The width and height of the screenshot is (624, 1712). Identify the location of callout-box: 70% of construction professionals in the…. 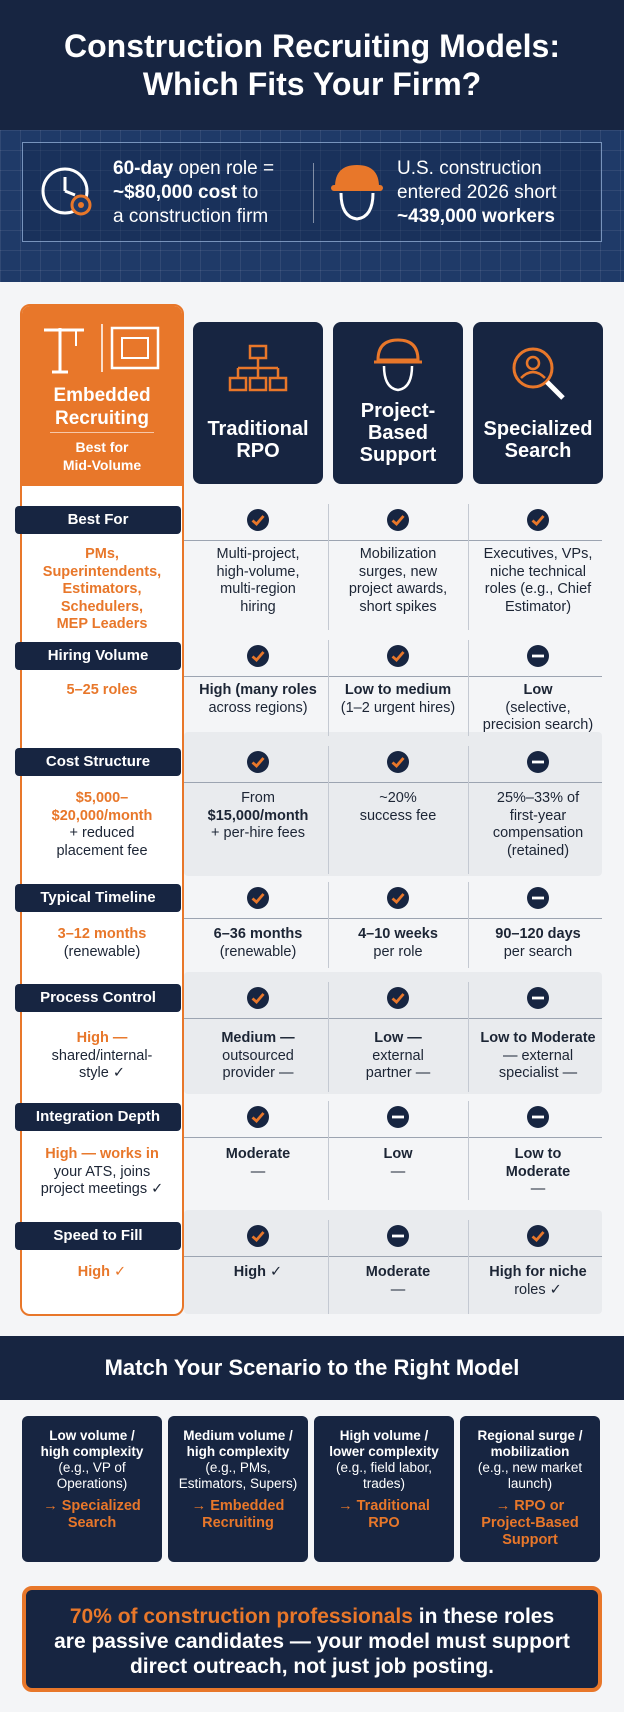
(312, 1639).